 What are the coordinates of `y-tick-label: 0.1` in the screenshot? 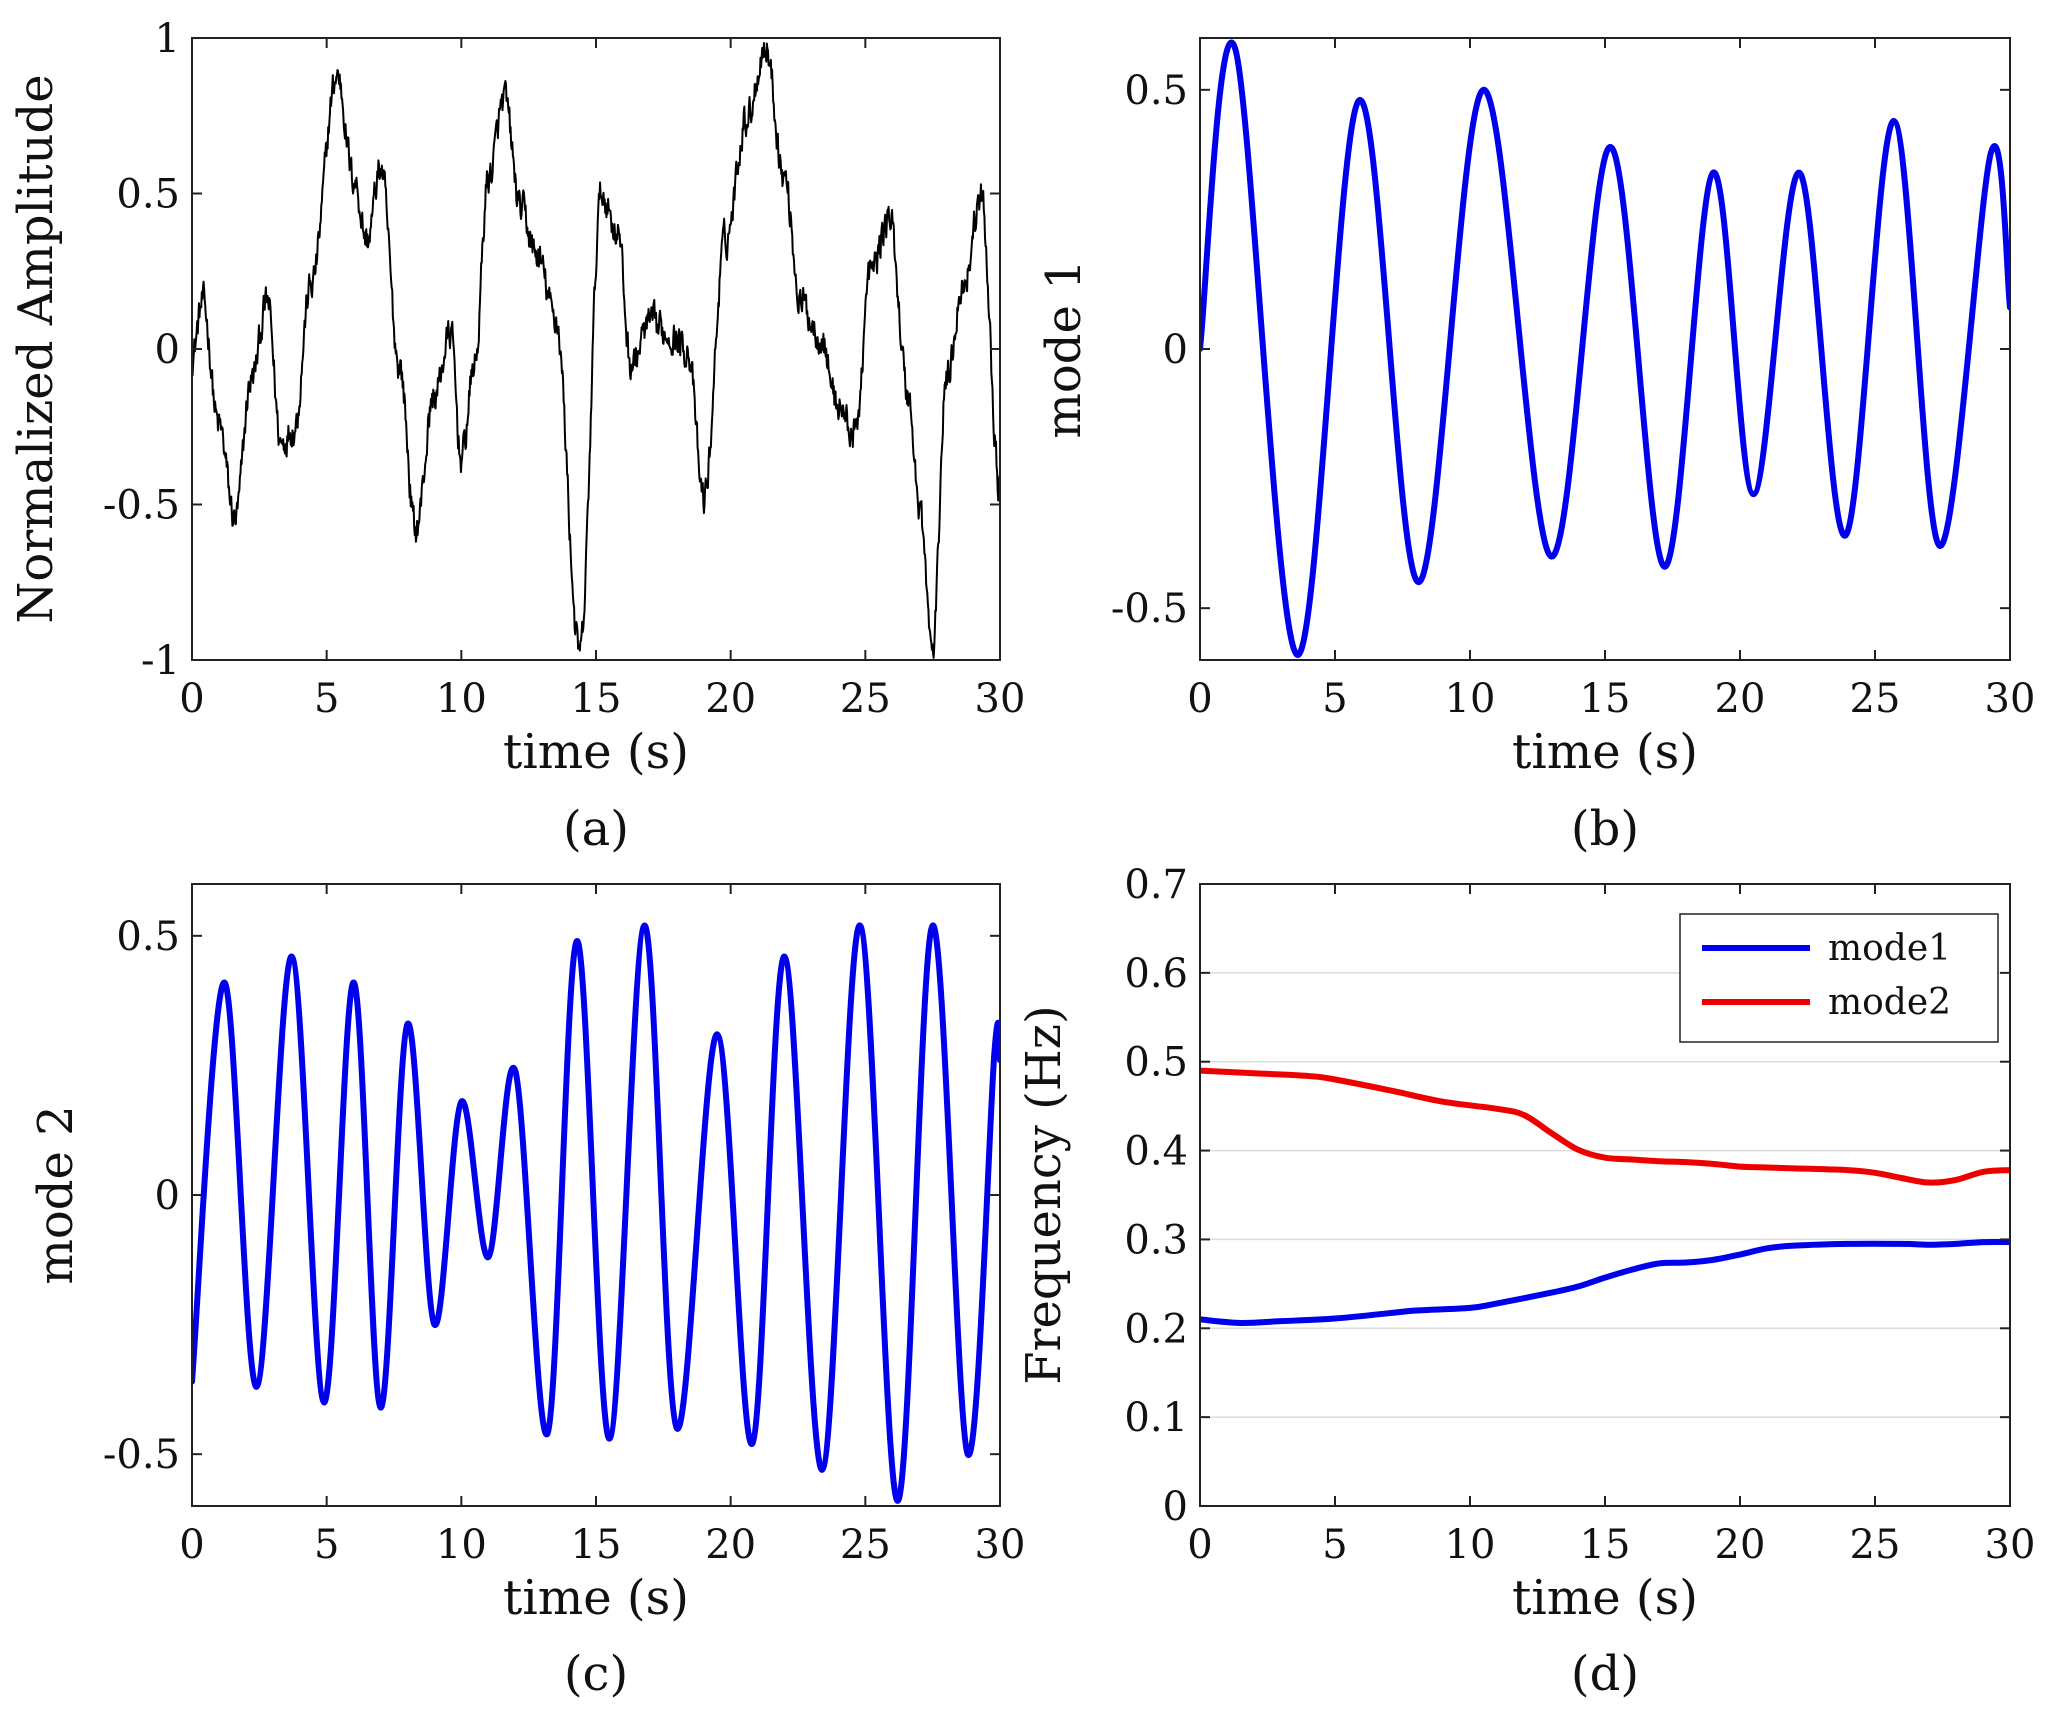 It's located at (1156, 1418).